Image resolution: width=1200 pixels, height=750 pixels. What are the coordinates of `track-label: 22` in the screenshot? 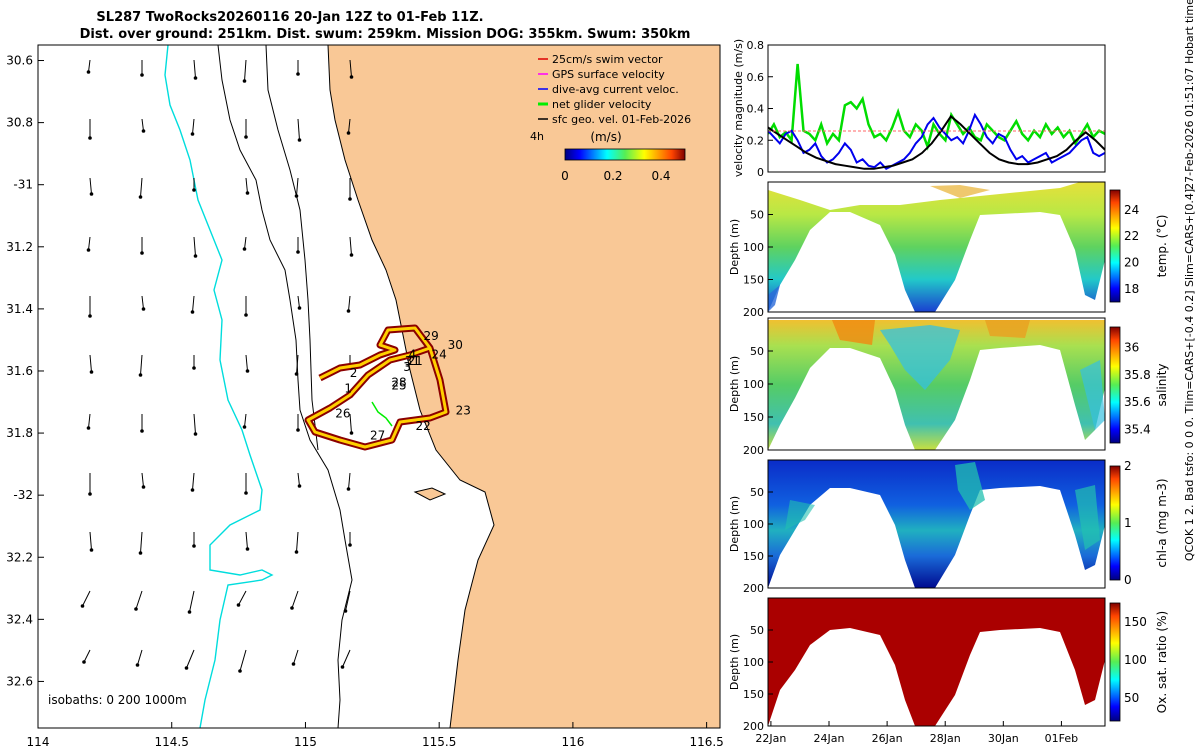 It's located at (422, 426).